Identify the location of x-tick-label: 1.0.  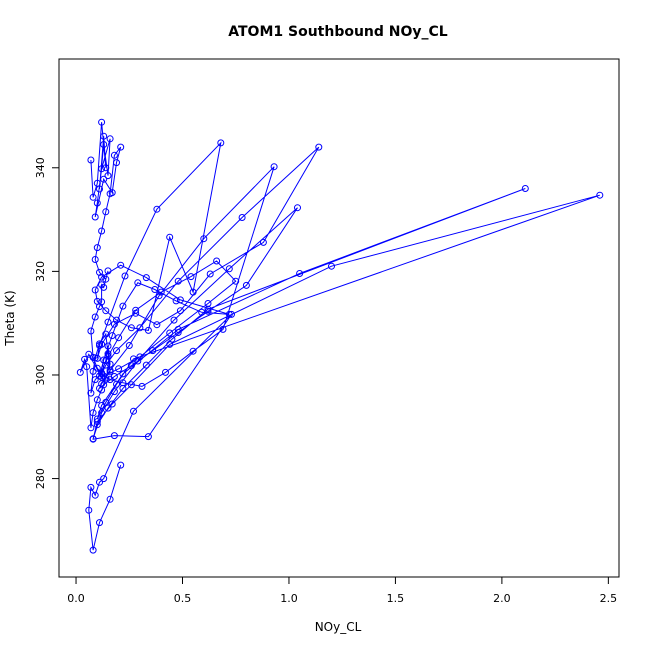
(289, 598).